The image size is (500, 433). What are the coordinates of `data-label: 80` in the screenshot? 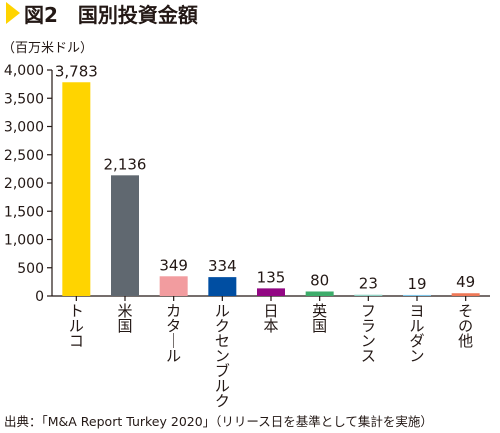 It's located at (319, 280).